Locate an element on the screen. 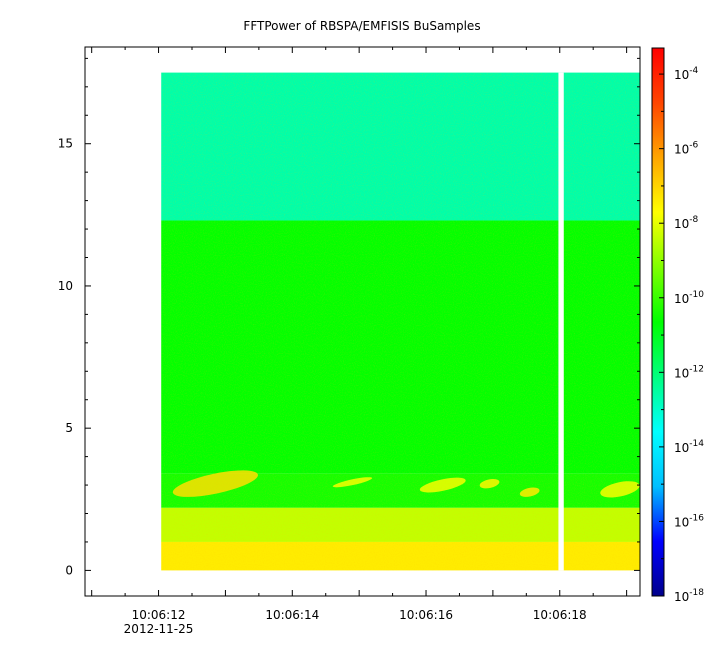 Image resolution: width=724 pixels, height=656 pixels. chart-title: FFTPower of RBSPA/EMFISIS BuSamples is located at coordinates (361, 26).